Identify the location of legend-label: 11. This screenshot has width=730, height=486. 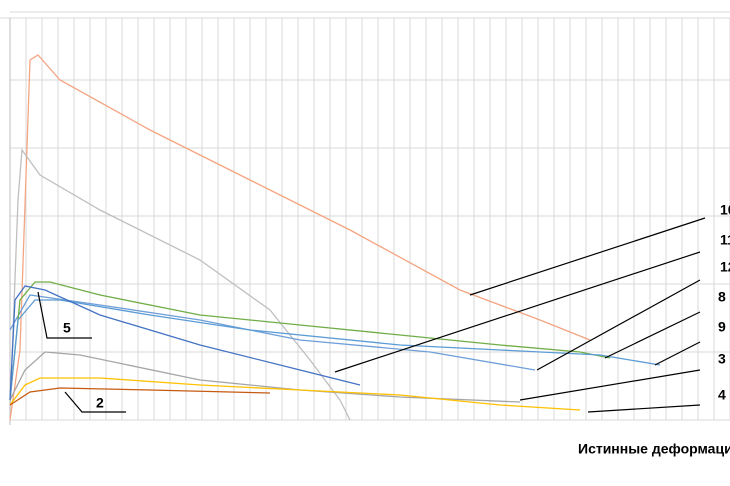
(725, 240).